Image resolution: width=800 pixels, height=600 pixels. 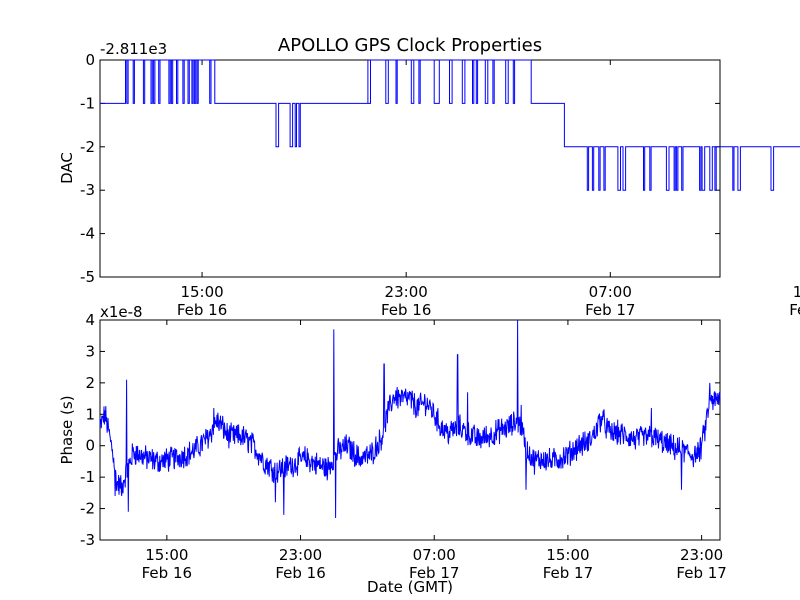 What do you see at coordinates (410, 587) in the screenshot?
I see `x-axis-label: Date (GMT)` at bounding box center [410, 587].